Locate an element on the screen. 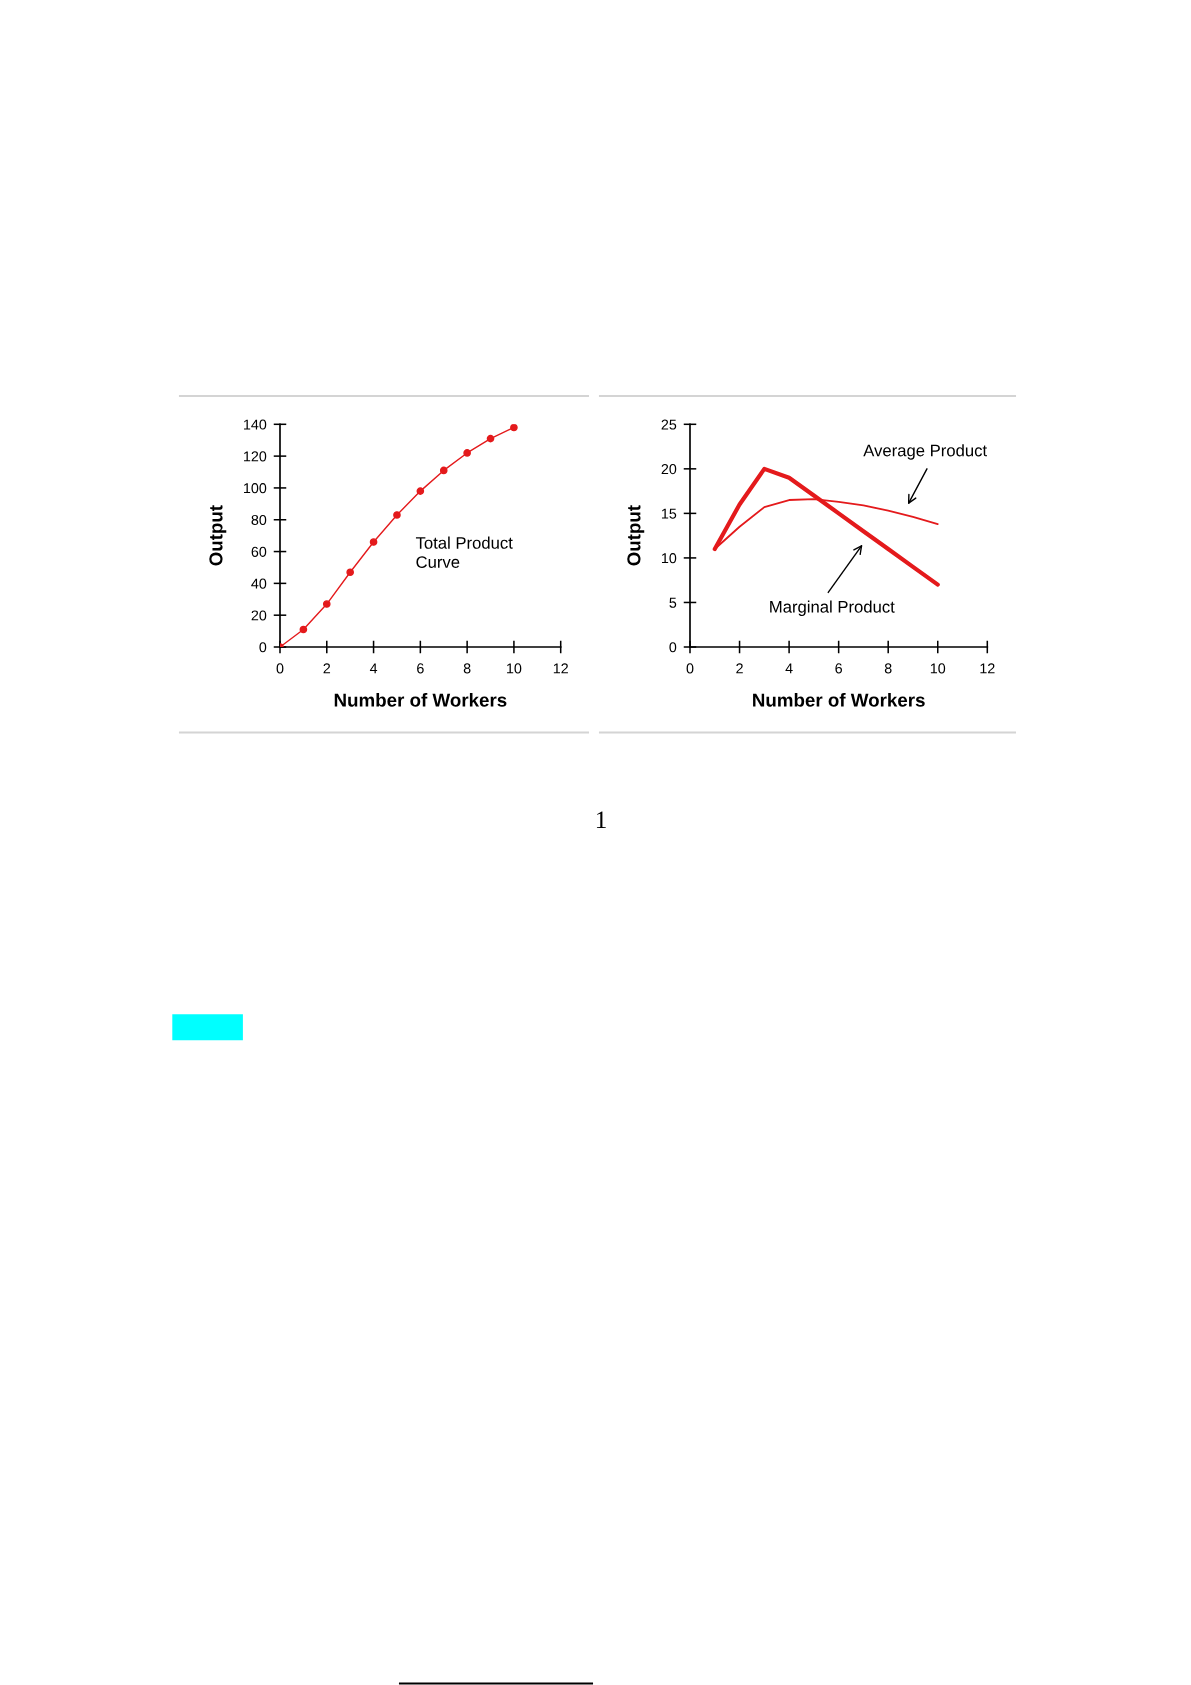 This screenshot has height=1685, width=1191. y-tick-label: 140 is located at coordinates (255, 424).